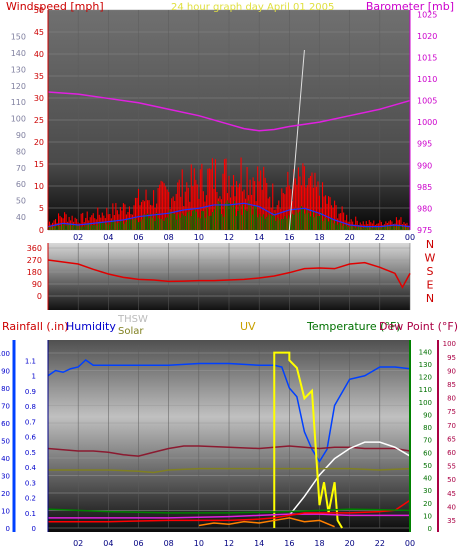  I want to click on y-right-tick-label: 1005, so click(427, 101).